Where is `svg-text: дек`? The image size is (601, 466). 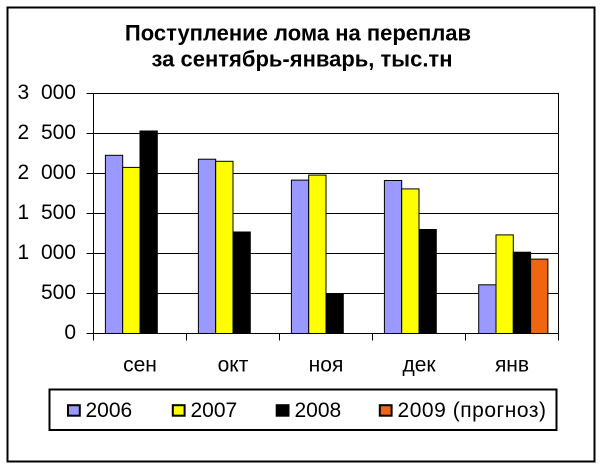 svg-text: дек is located at coordinates (419, 365).